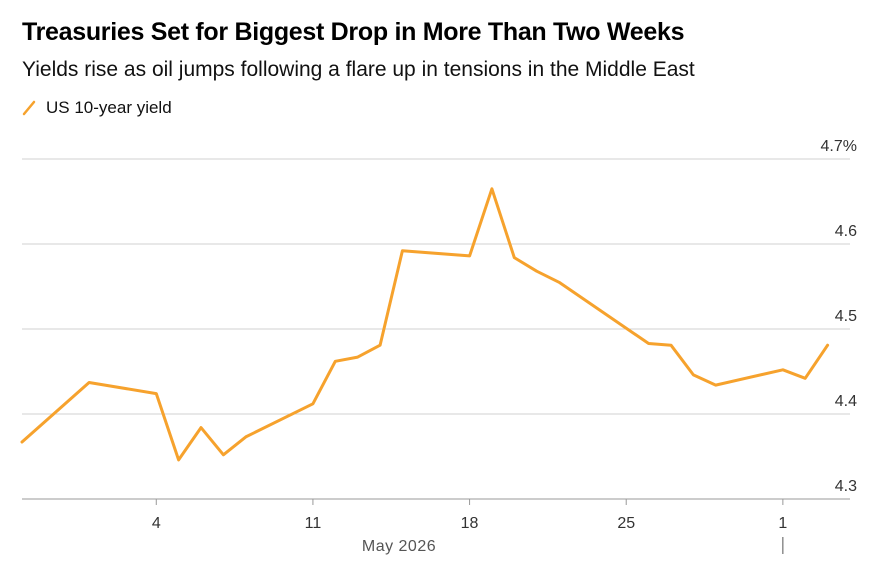 This screenshot has width=873, height=581. What do you see at coordinates (109, 107) in the screenshot?
I see `legend-label: US 10-year yield` at bounding box center [109, 107].